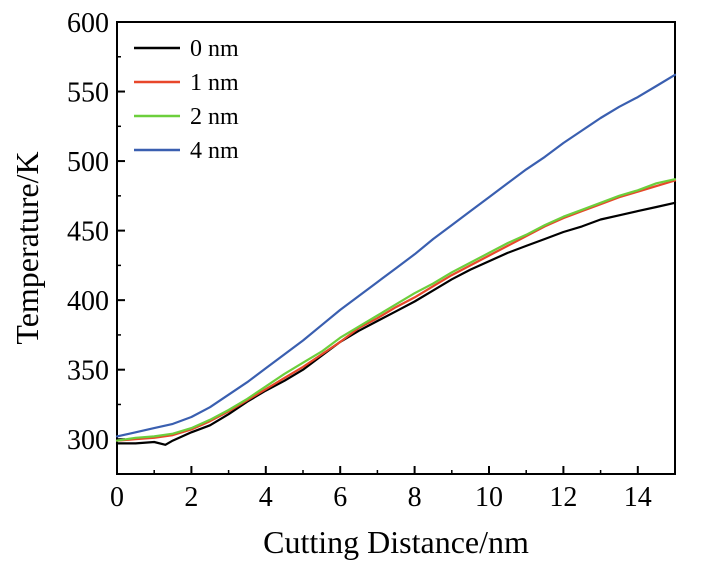  Describe the element at coordinates (638, 497) in the screenshot. I see `x-tick-label: 14` at that location.